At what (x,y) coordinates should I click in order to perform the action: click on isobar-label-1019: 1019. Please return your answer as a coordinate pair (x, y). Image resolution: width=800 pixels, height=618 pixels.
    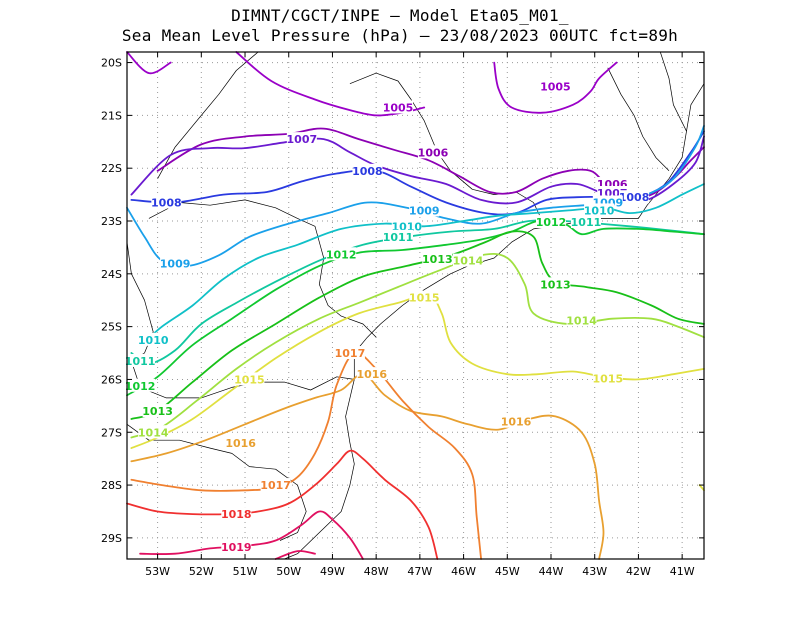
    Looking at the image, I should click on (236, 547).